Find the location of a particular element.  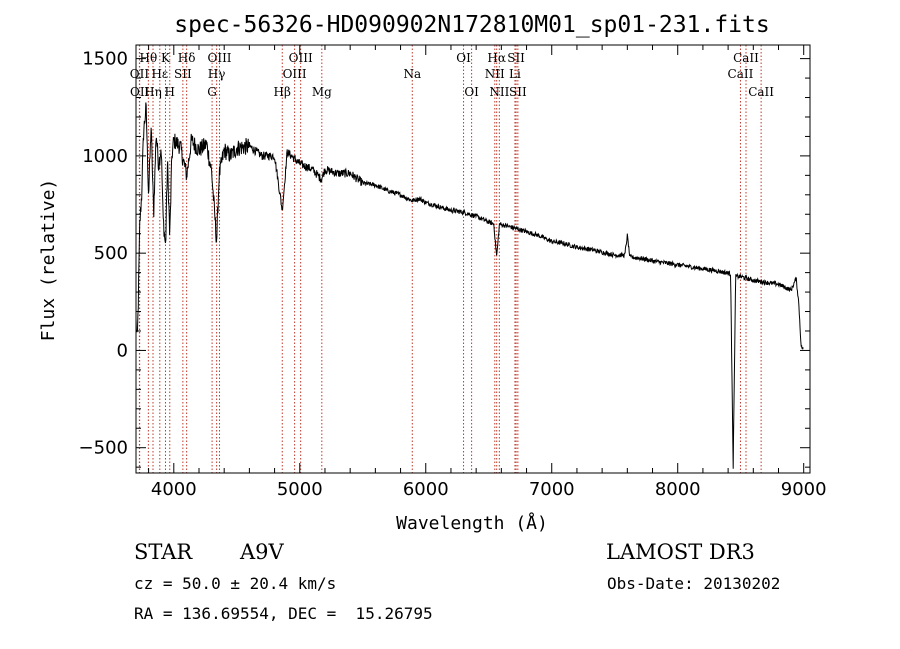

emission-line-label: Hη is located at coordinates (153, 92).